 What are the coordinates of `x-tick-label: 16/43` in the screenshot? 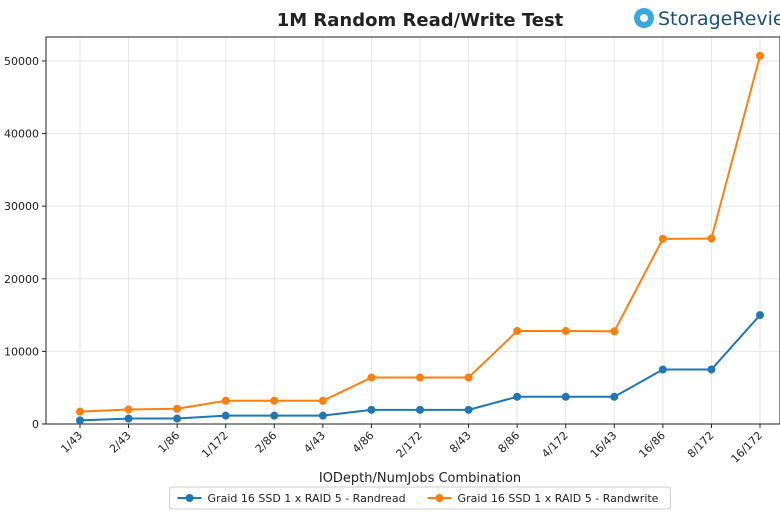 It's located at (604, 445).